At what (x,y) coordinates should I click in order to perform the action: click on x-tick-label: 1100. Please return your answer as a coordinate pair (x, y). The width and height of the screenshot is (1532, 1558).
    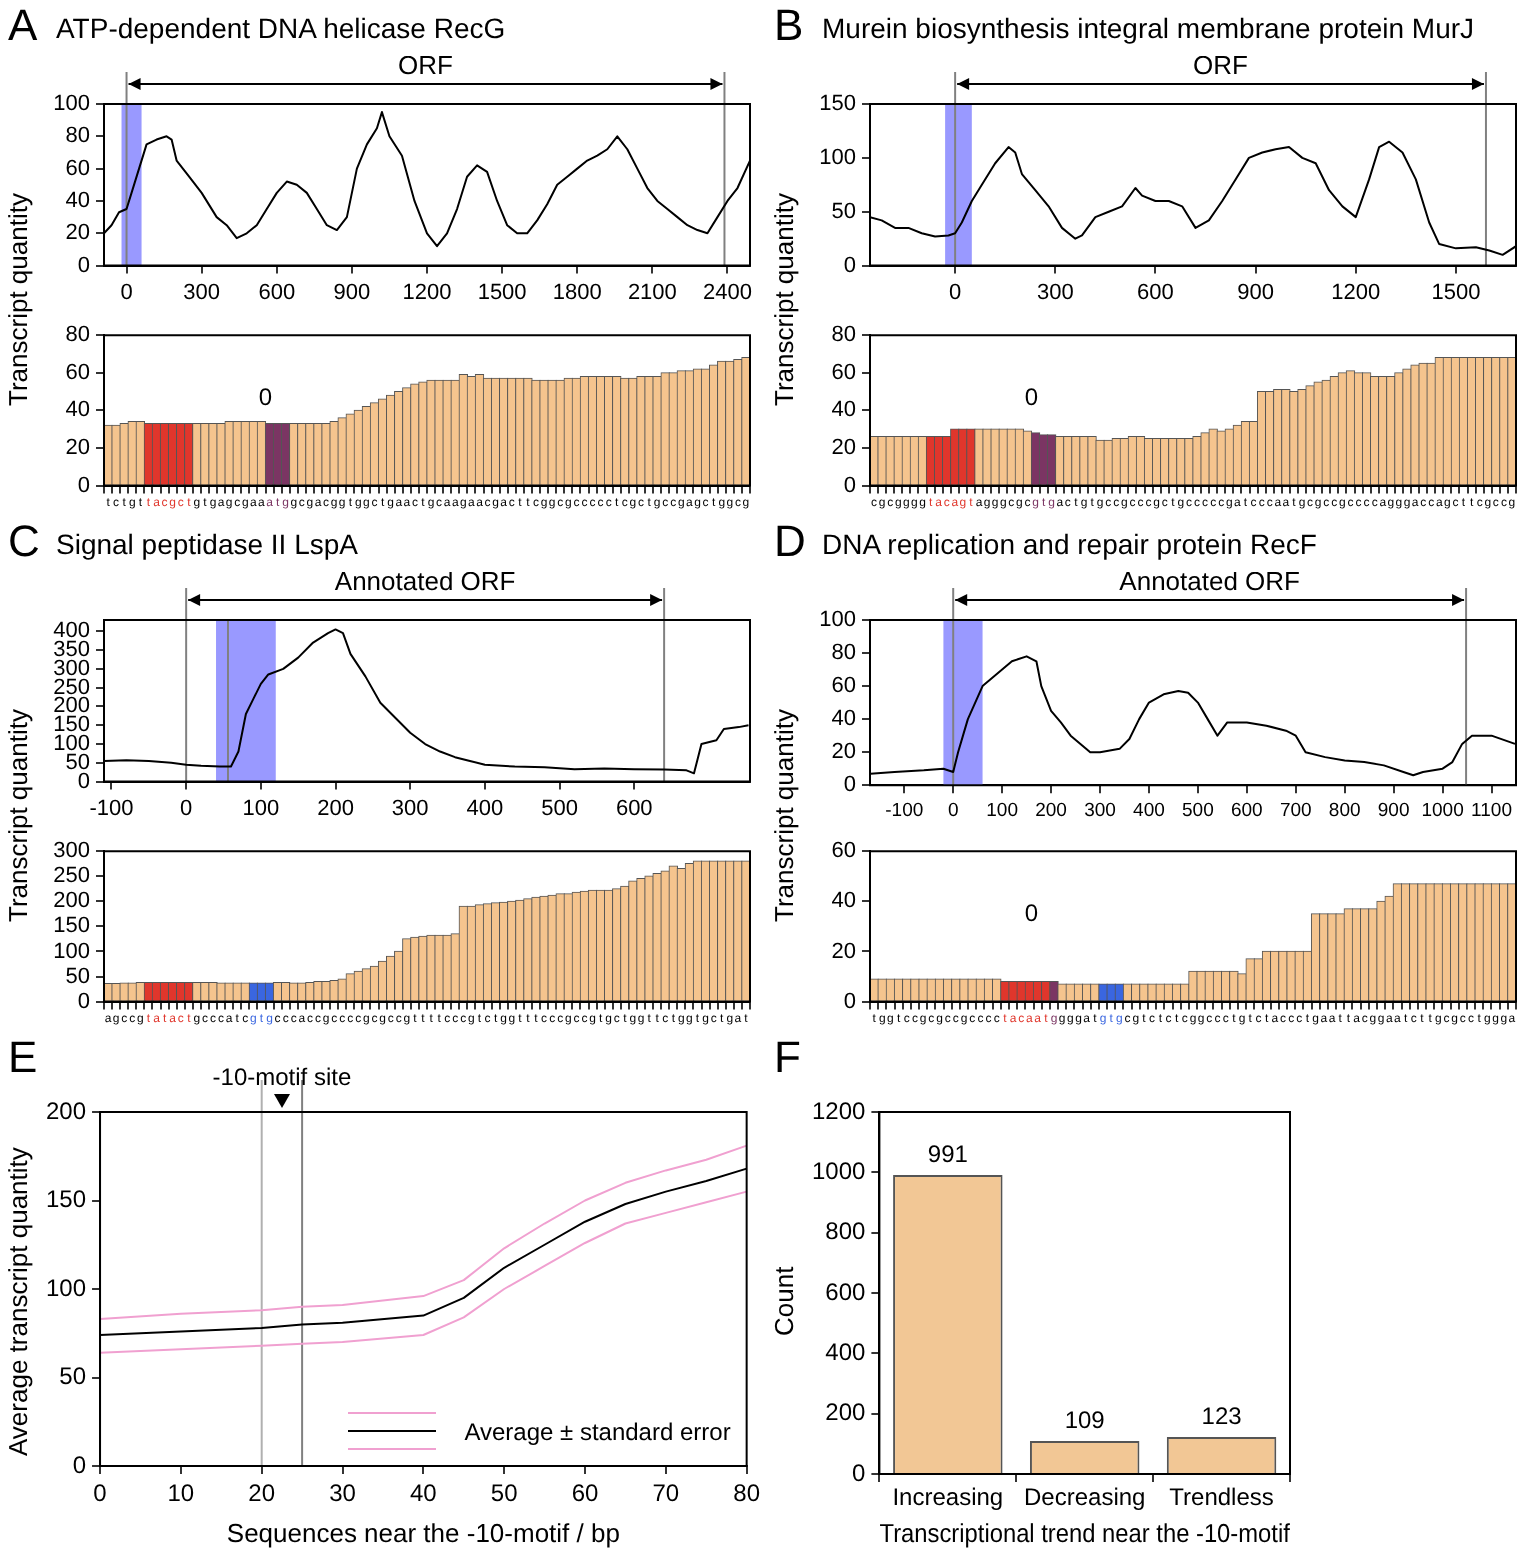
    Looking at the image, I should click on (1491, 810).